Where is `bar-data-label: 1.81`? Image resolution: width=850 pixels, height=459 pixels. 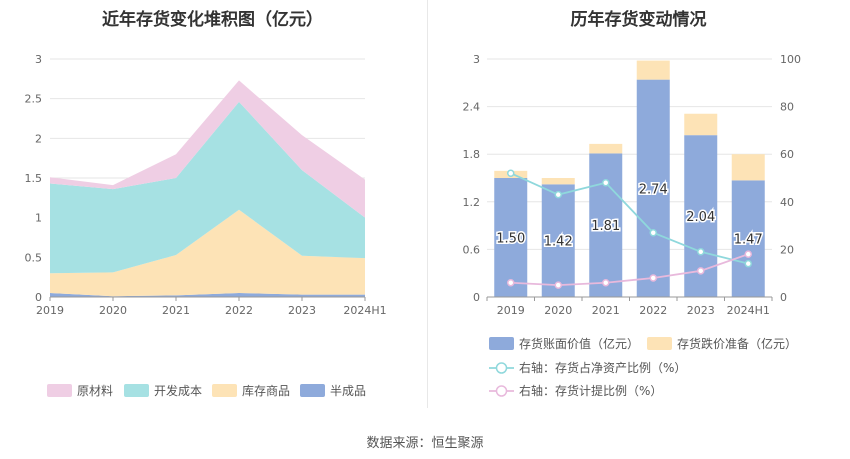 bar-data-label: 1.81 is located at coordinates (605, 226).